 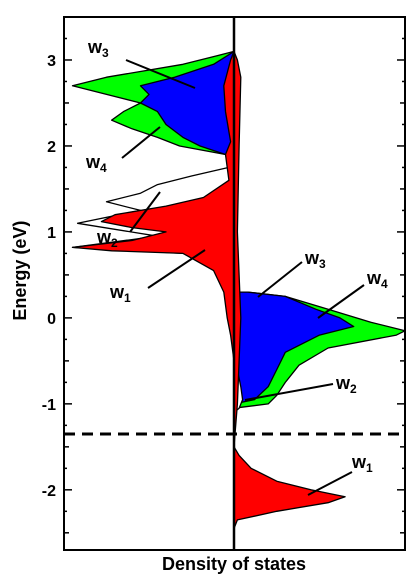 What do you see at coordinates (20, 271) in the screenshot?
I see `y-axis-title: Energy (eV)` at bounding box center [20, 271].